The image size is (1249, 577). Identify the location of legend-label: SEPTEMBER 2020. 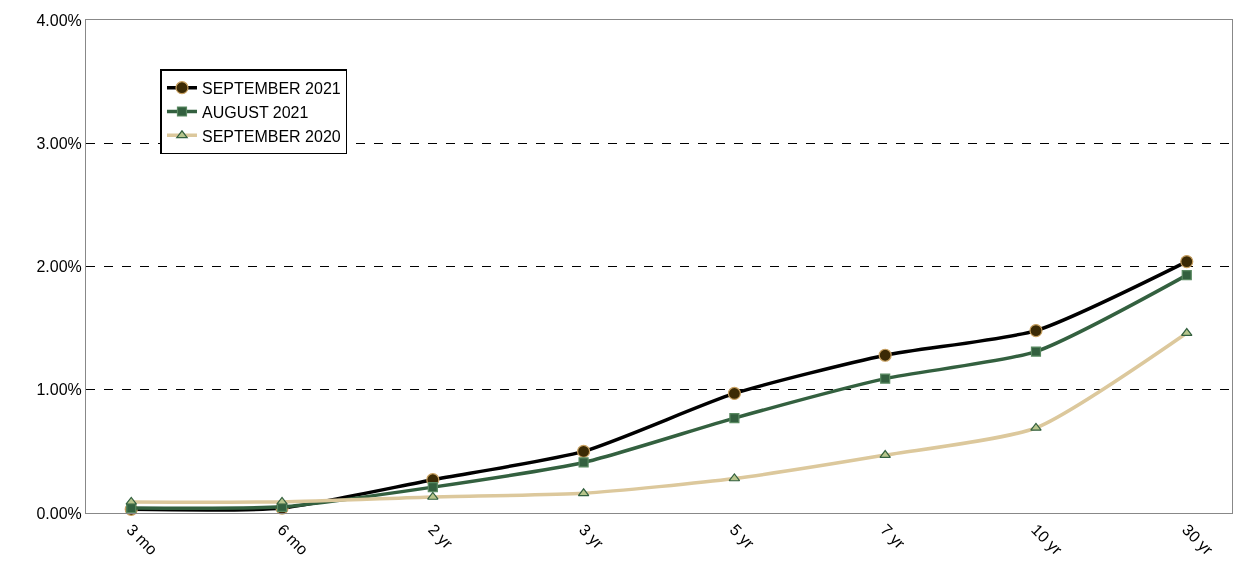
(271, 136).